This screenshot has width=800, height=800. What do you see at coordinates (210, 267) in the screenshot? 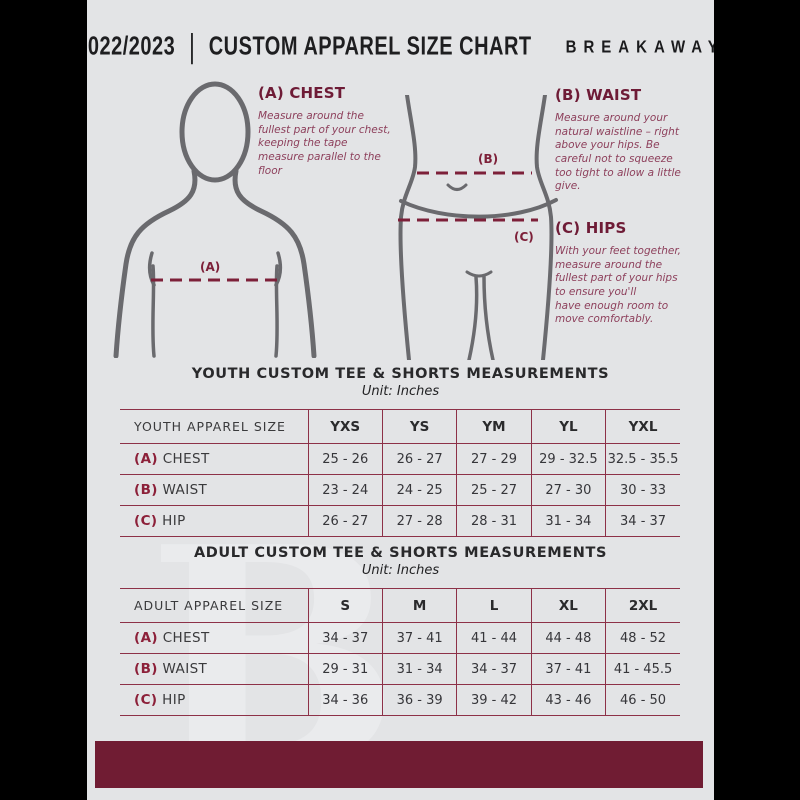
I see `chest-line-marker: (A)` at bounding box center [210, 267].